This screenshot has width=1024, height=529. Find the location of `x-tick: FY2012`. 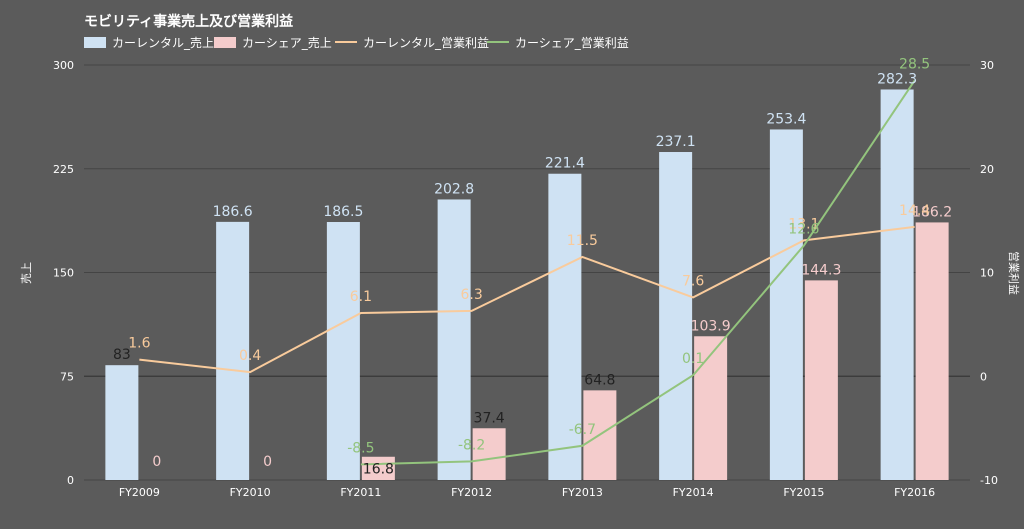

x-tick: FY2012 is located at coordinates (471, 492).